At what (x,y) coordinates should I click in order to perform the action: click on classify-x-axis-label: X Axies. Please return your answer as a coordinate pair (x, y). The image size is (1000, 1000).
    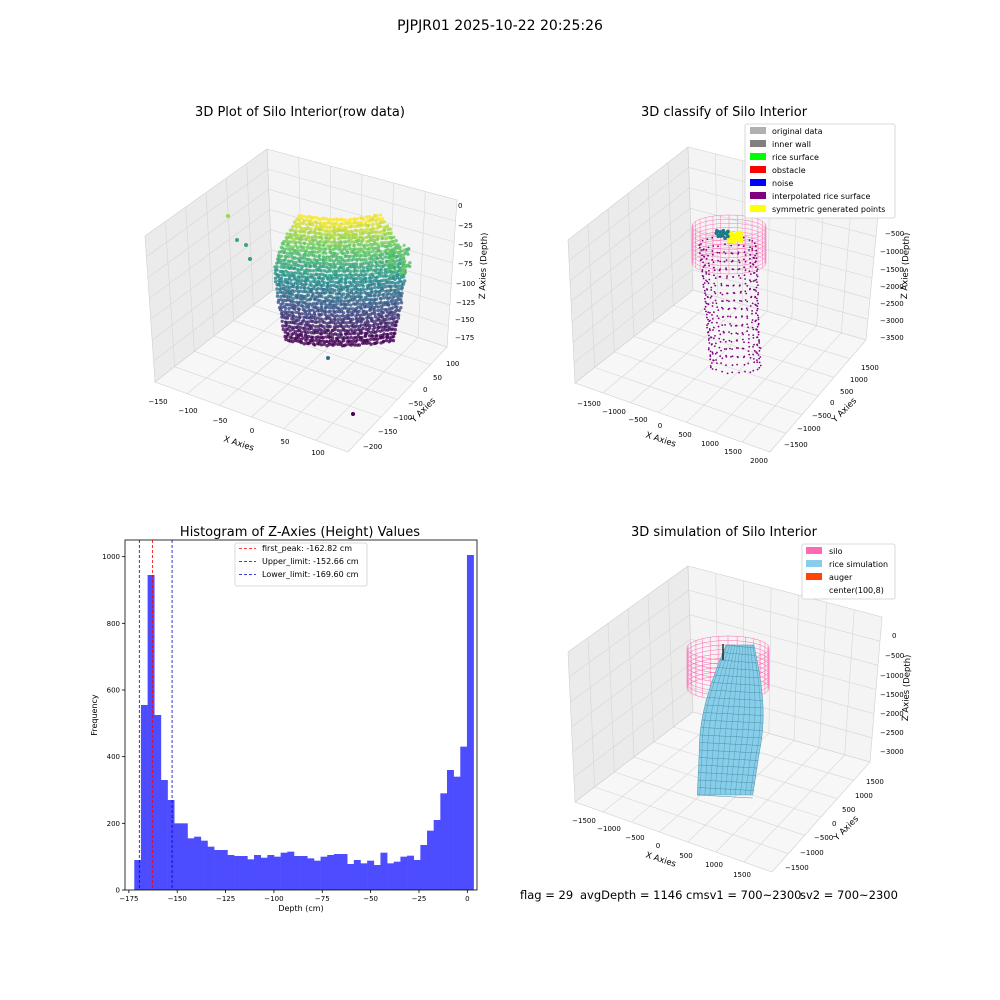
    Looking at the image, I should click on (660, 439).